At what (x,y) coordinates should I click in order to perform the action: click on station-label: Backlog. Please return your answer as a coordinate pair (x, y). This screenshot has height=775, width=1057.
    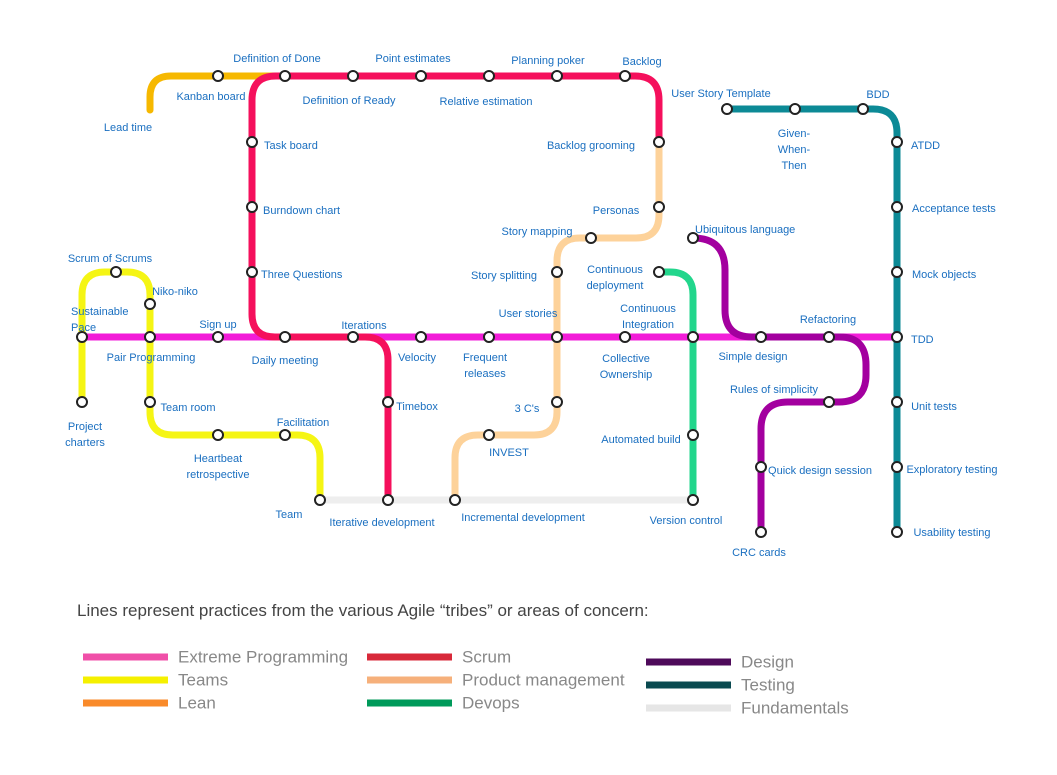
    Looking at the image, I should click on (641, 62).